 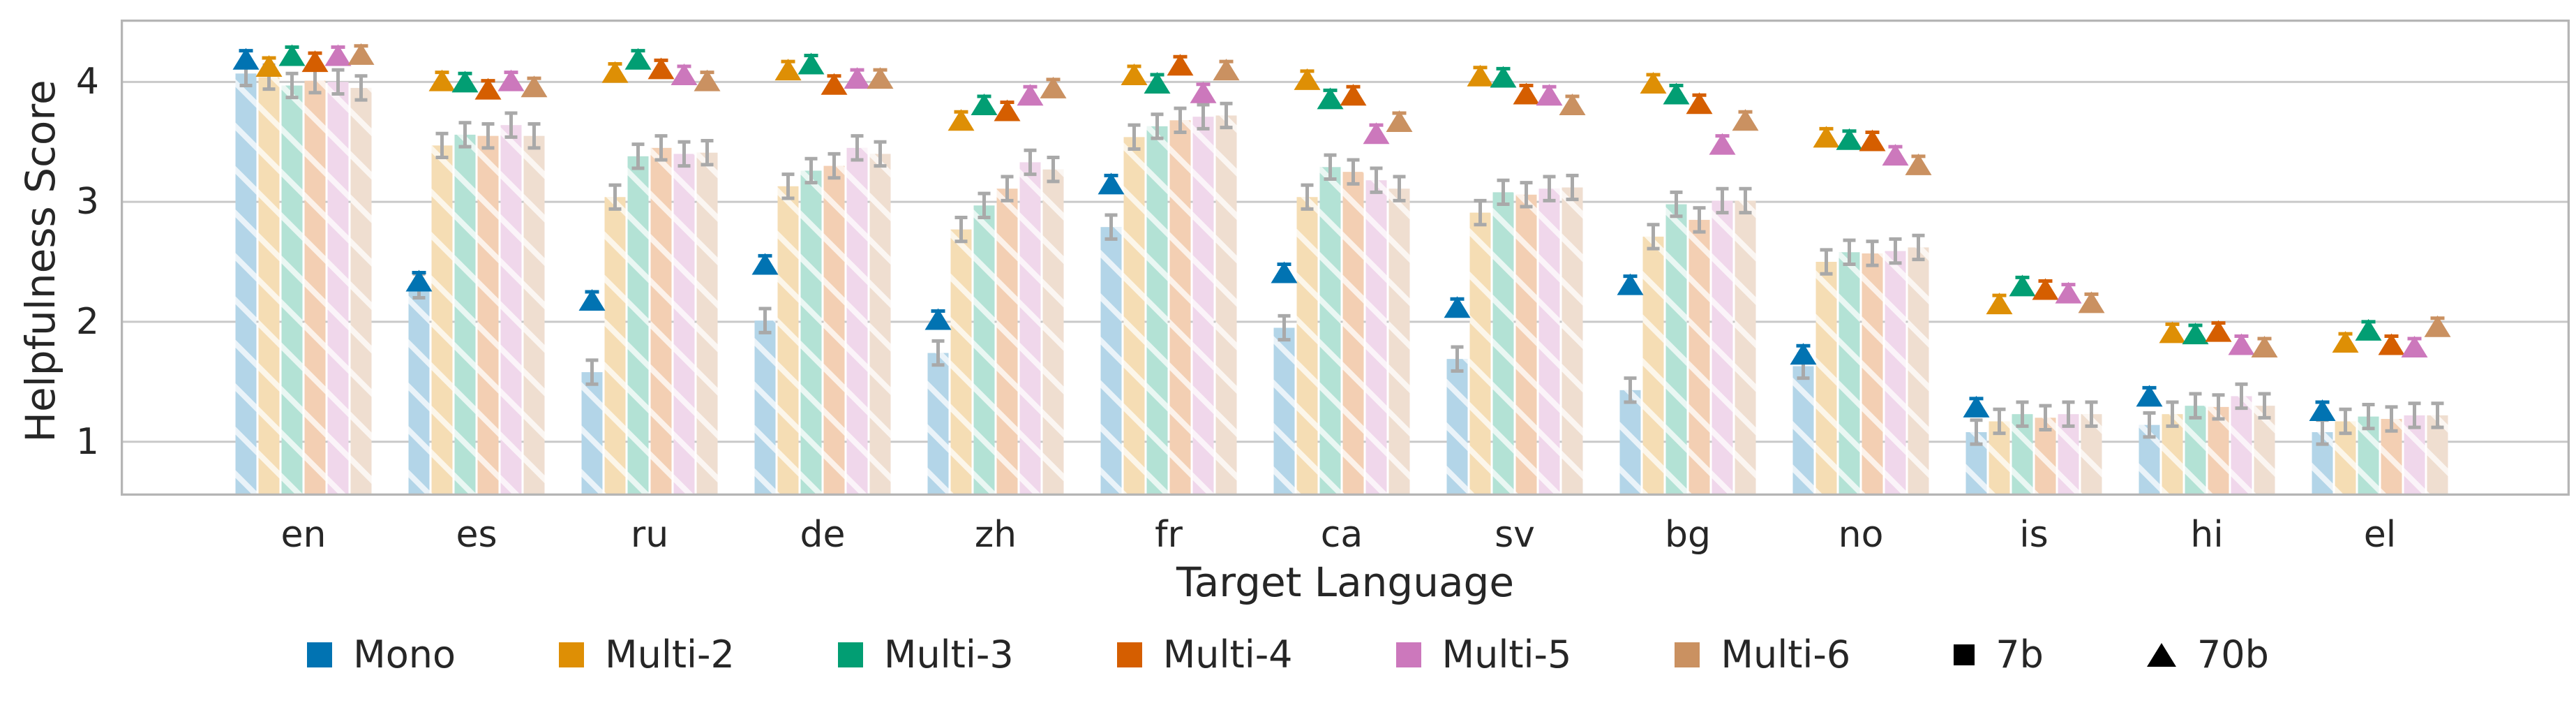 I want to click on marker-70b-Multi-3-bg, so click(x=1676, y=93).